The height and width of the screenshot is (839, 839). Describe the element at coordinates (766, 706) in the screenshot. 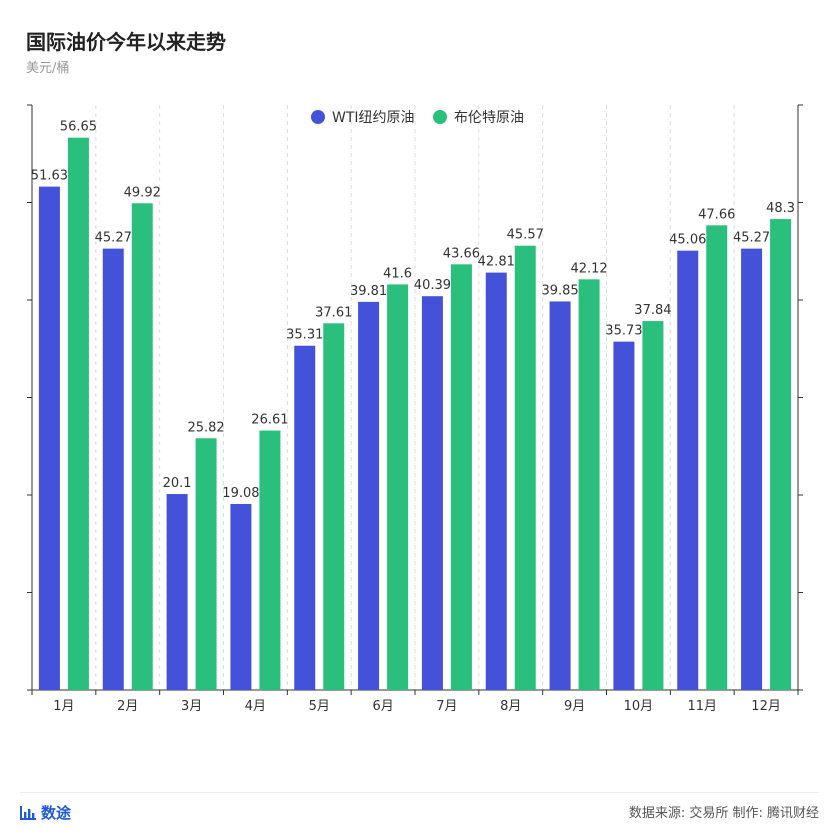

I see `x-tick-label: 12月` at that location.